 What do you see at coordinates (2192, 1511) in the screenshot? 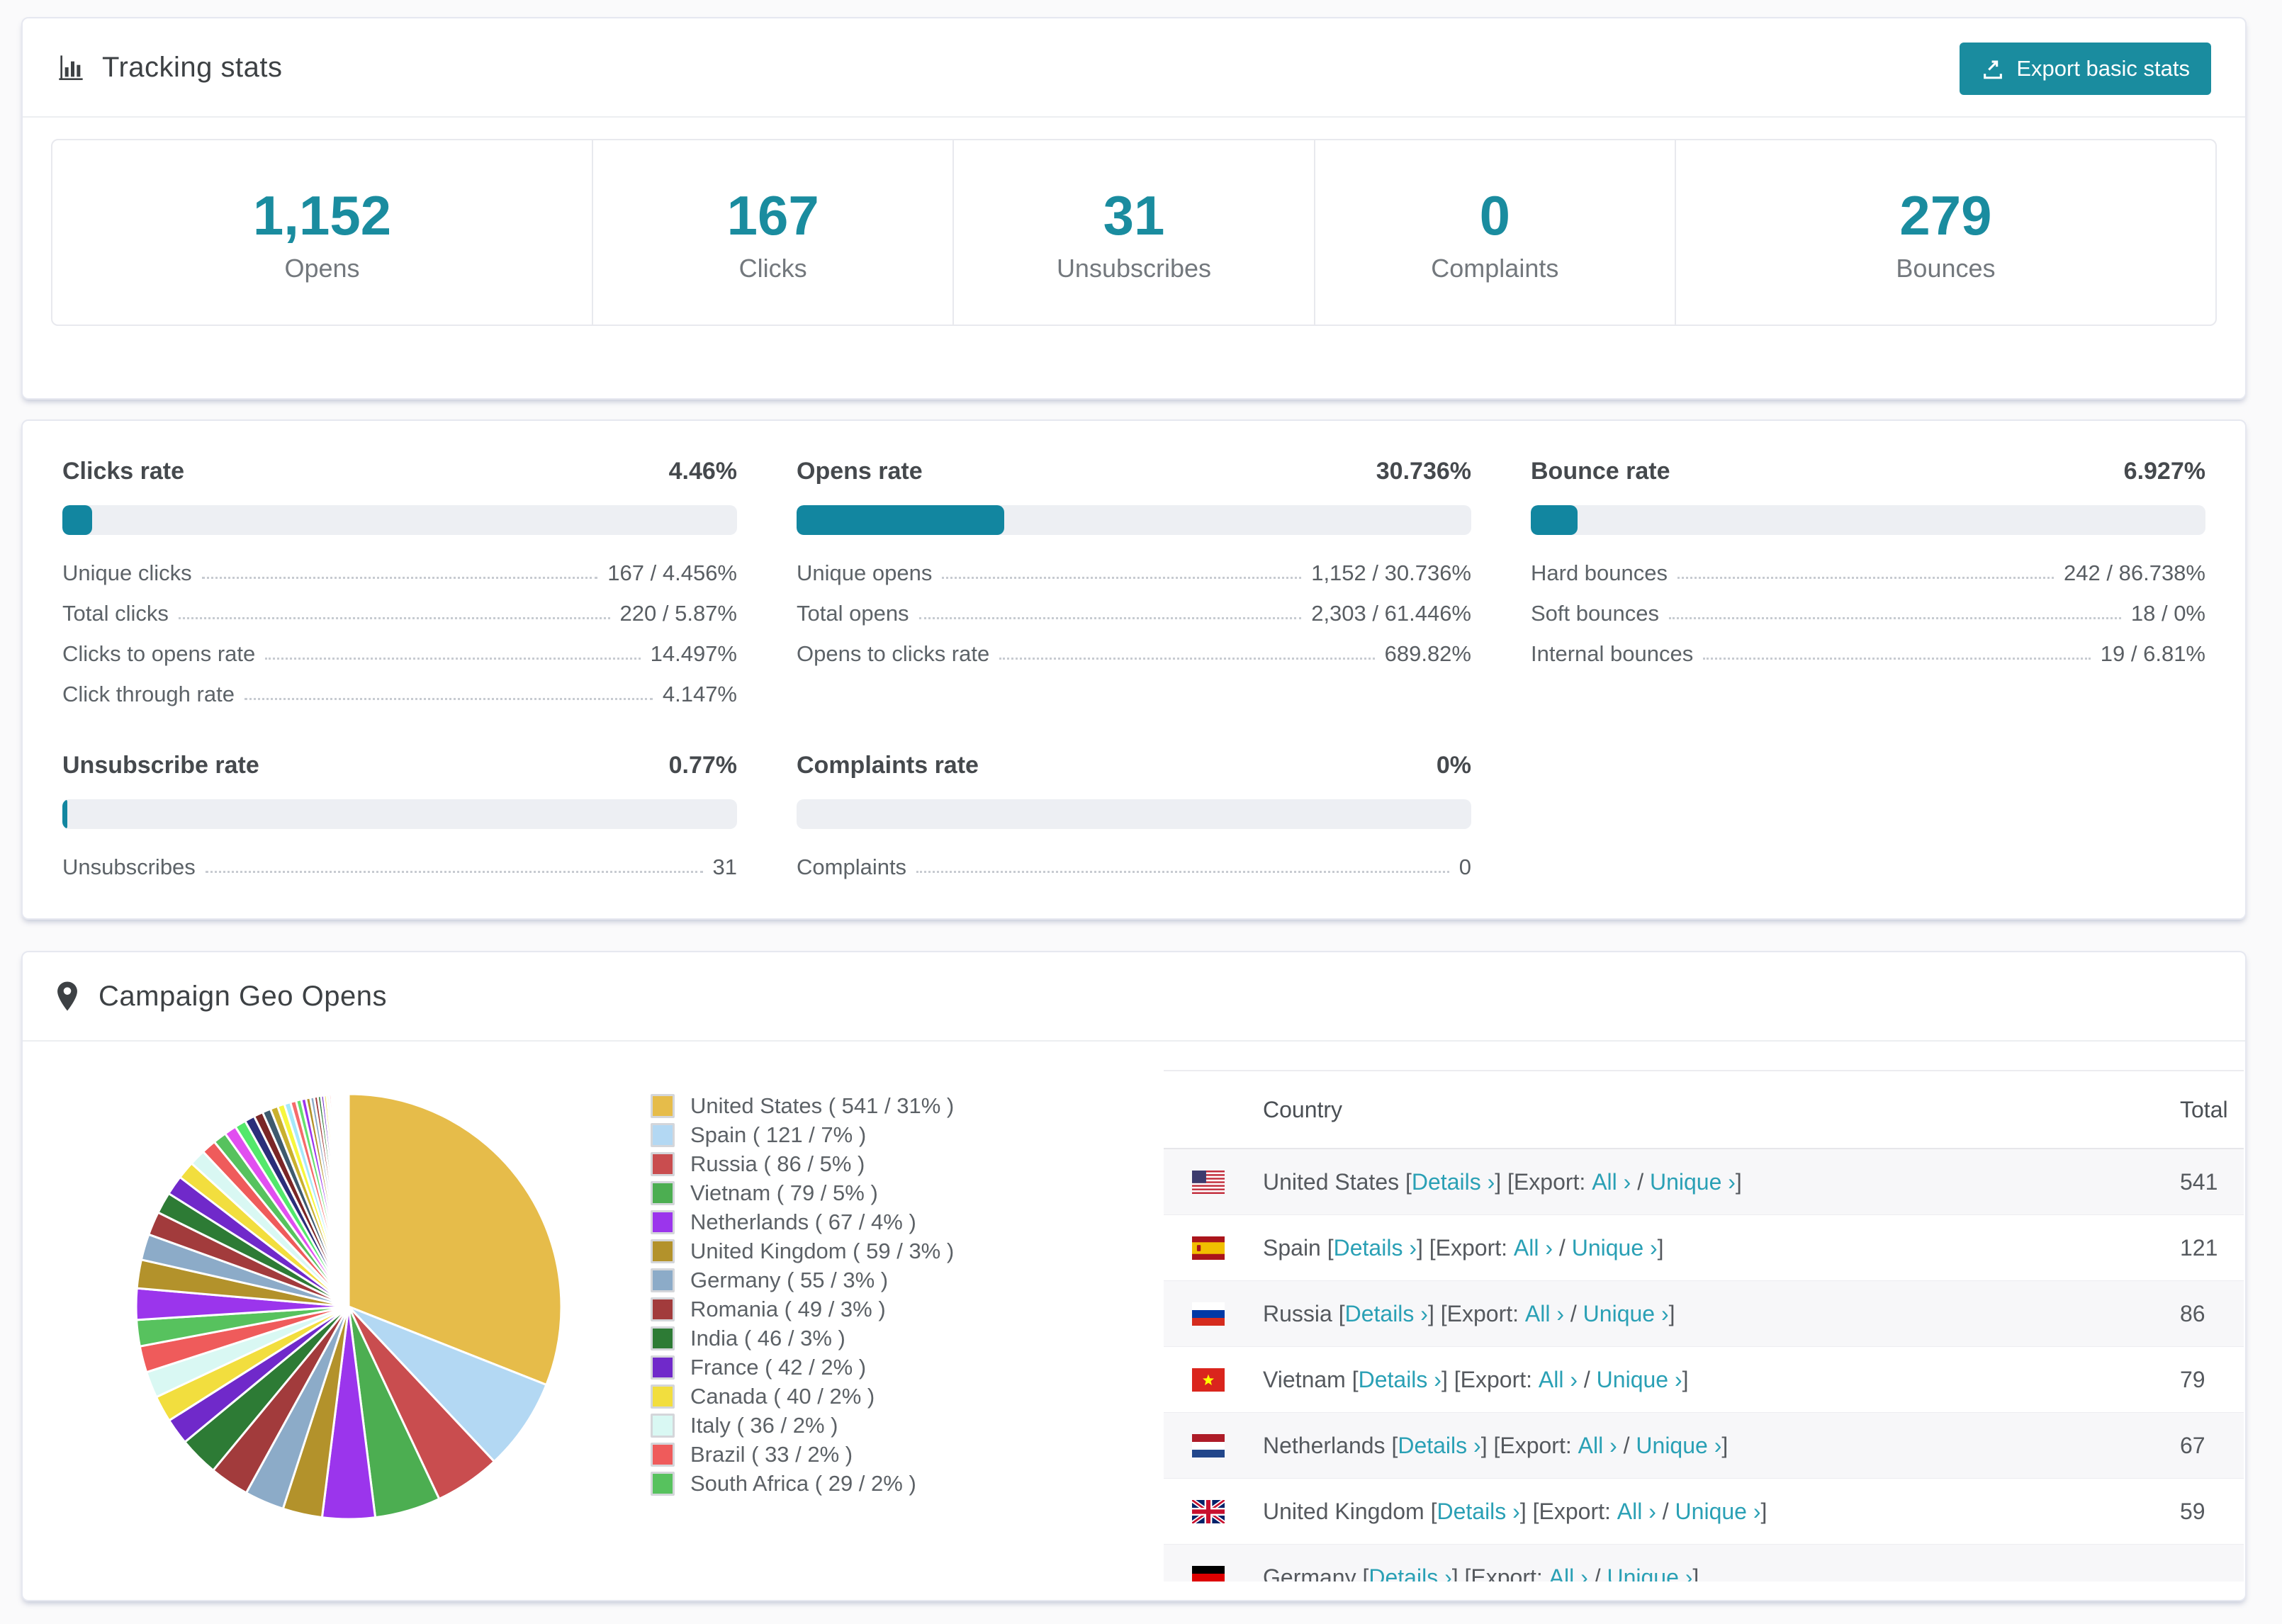
I see `country-total: 59` at bounding box center [2192, 1511].